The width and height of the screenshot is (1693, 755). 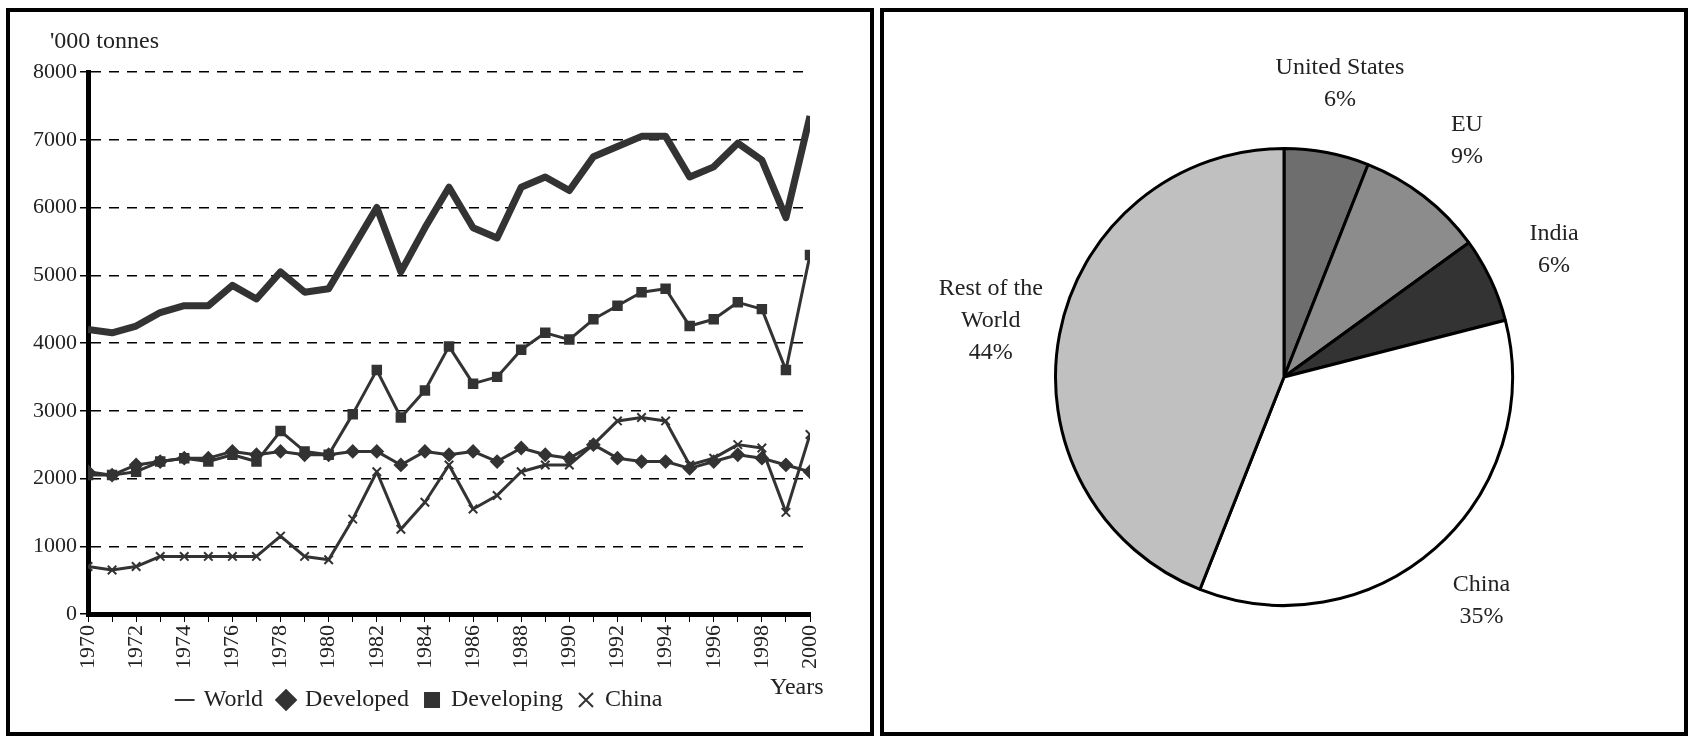 What do you see at coordinates (634, 698) in the screenshot?
I see `legend-label: China` at bounding box center [634, 698].